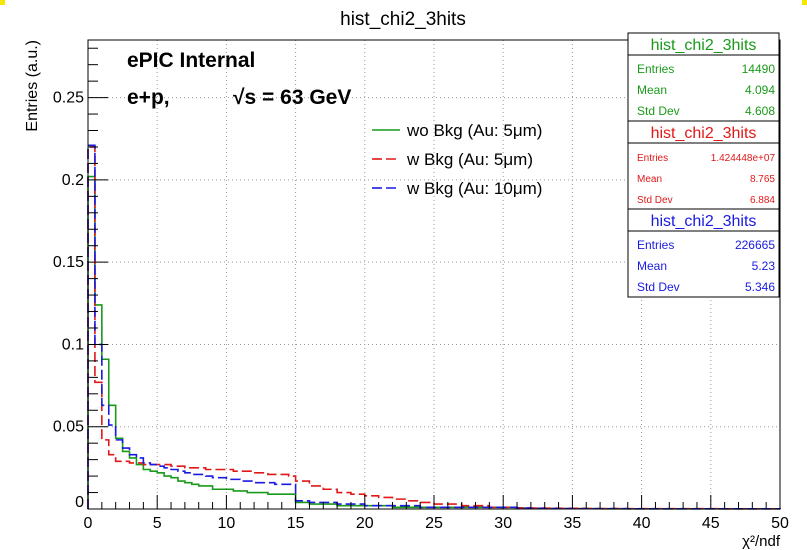 The image size is (807, 550). I want to click on x-tick-label: 10, so click(227, 523).